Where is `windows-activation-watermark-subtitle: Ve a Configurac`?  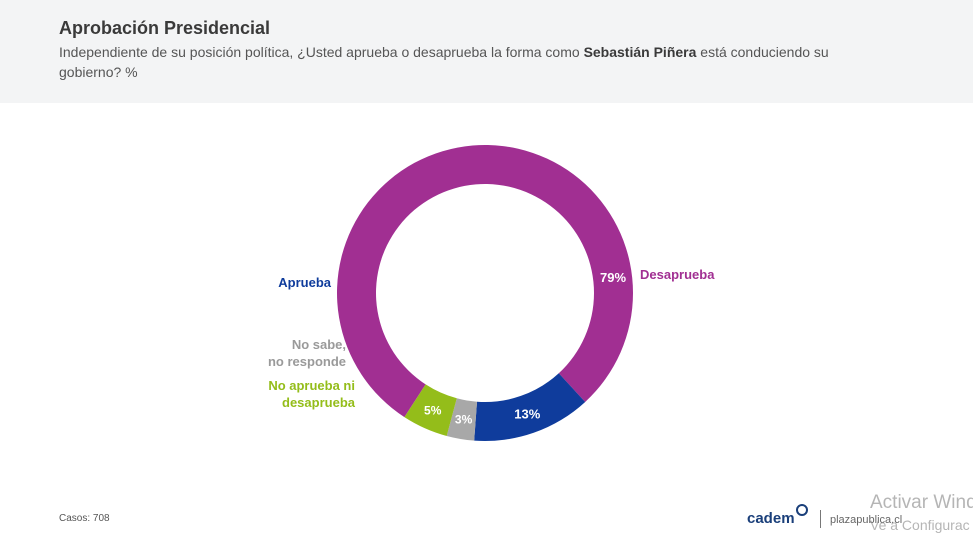
windows-activation-watermark-subtitle: Ve a Configurac is located at coordinates (920, 525).